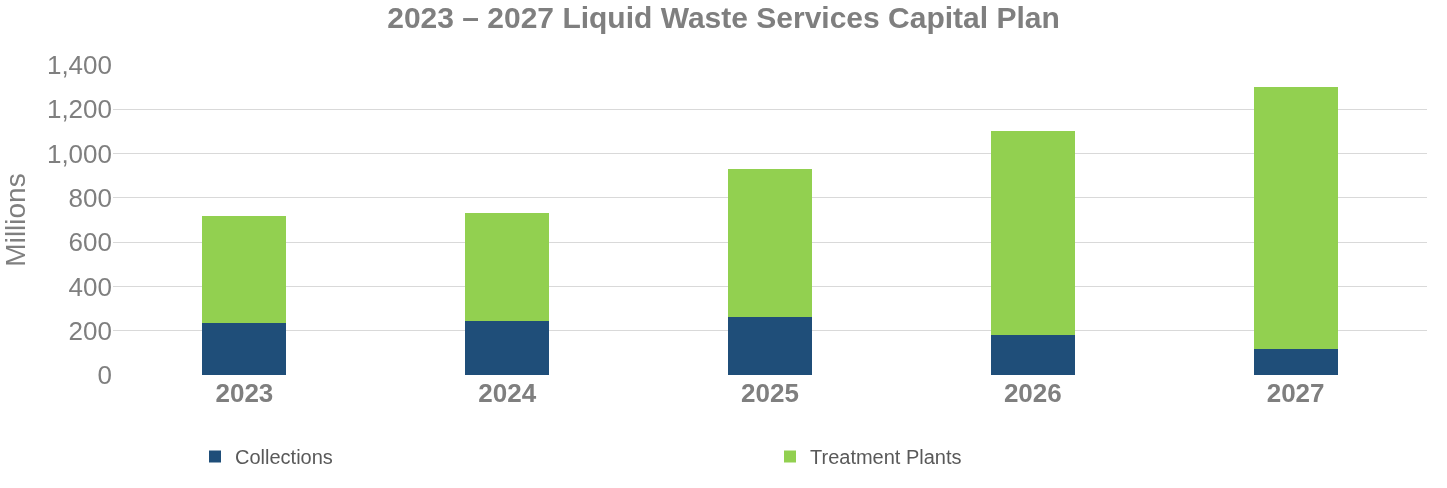 The width and height of the screenshot is (1447, 488). What do you see at coordinates (244, 393) in the screenshot?
I see `x-tick-label: 2023` at bounding box center [244, 393].